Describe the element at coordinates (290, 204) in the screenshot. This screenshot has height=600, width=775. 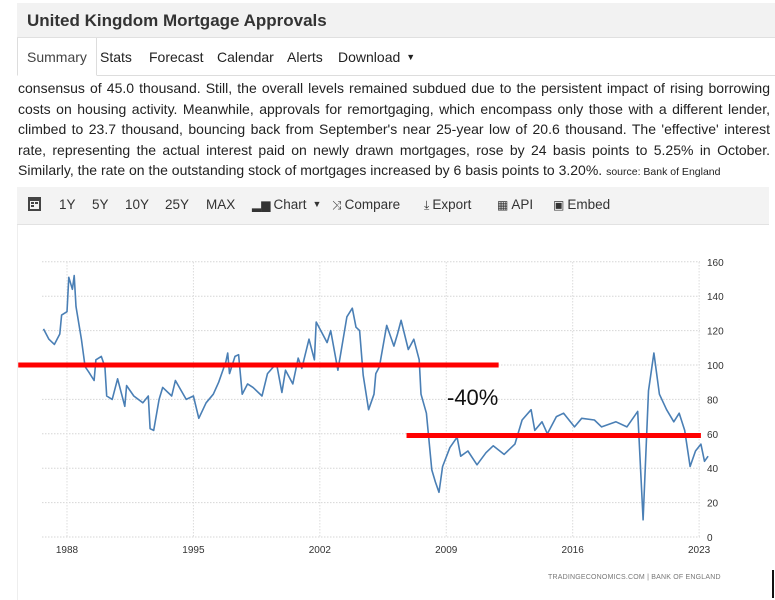
I see `chart-type-label: Chart` at that location.